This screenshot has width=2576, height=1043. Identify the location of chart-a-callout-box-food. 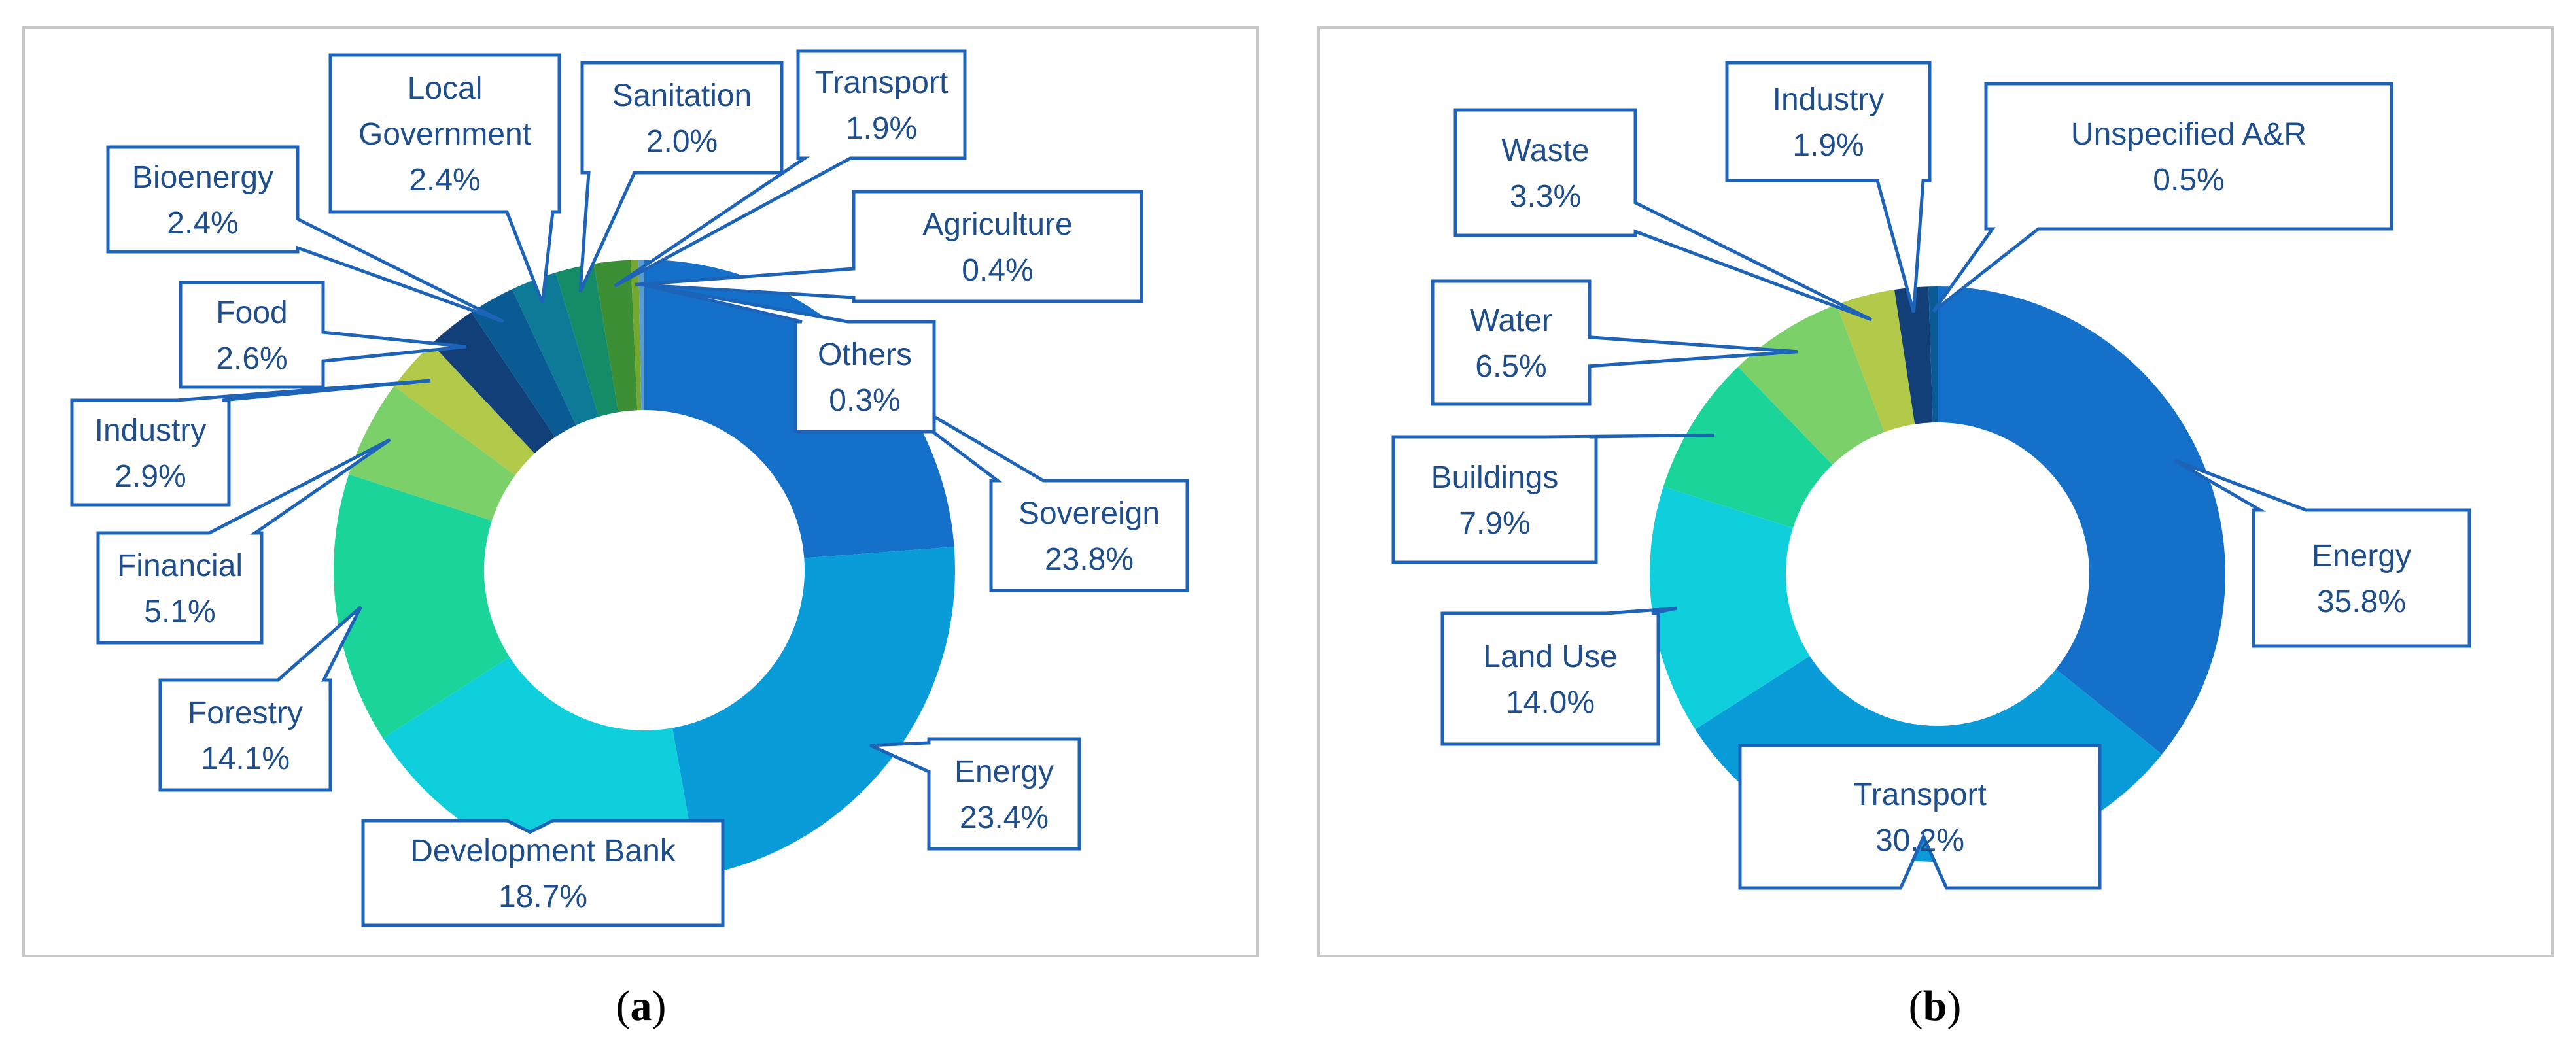
(323, 335).